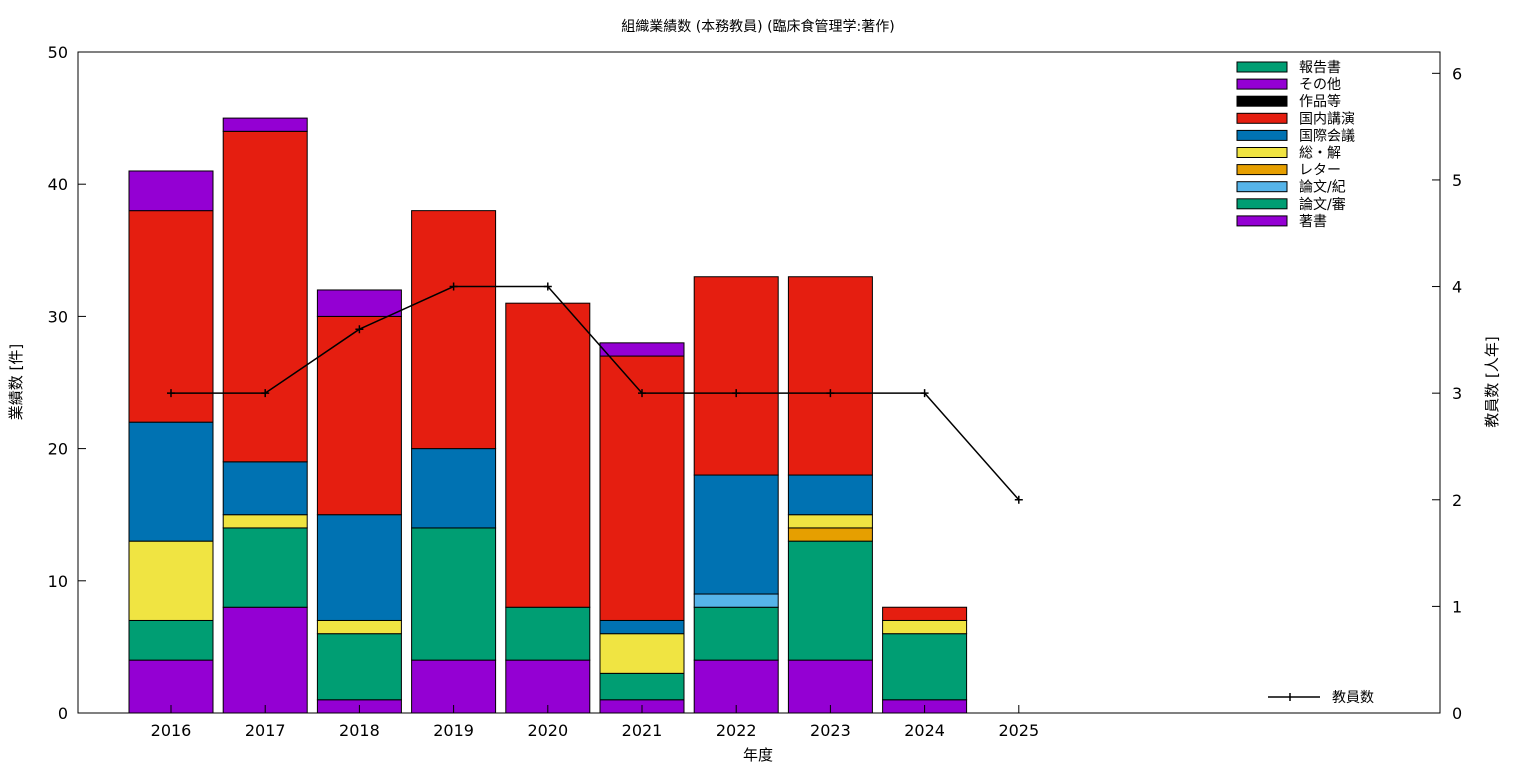 The image size is (1536, 768). I want to click on y-tick-label: 10, so click(58, 581).